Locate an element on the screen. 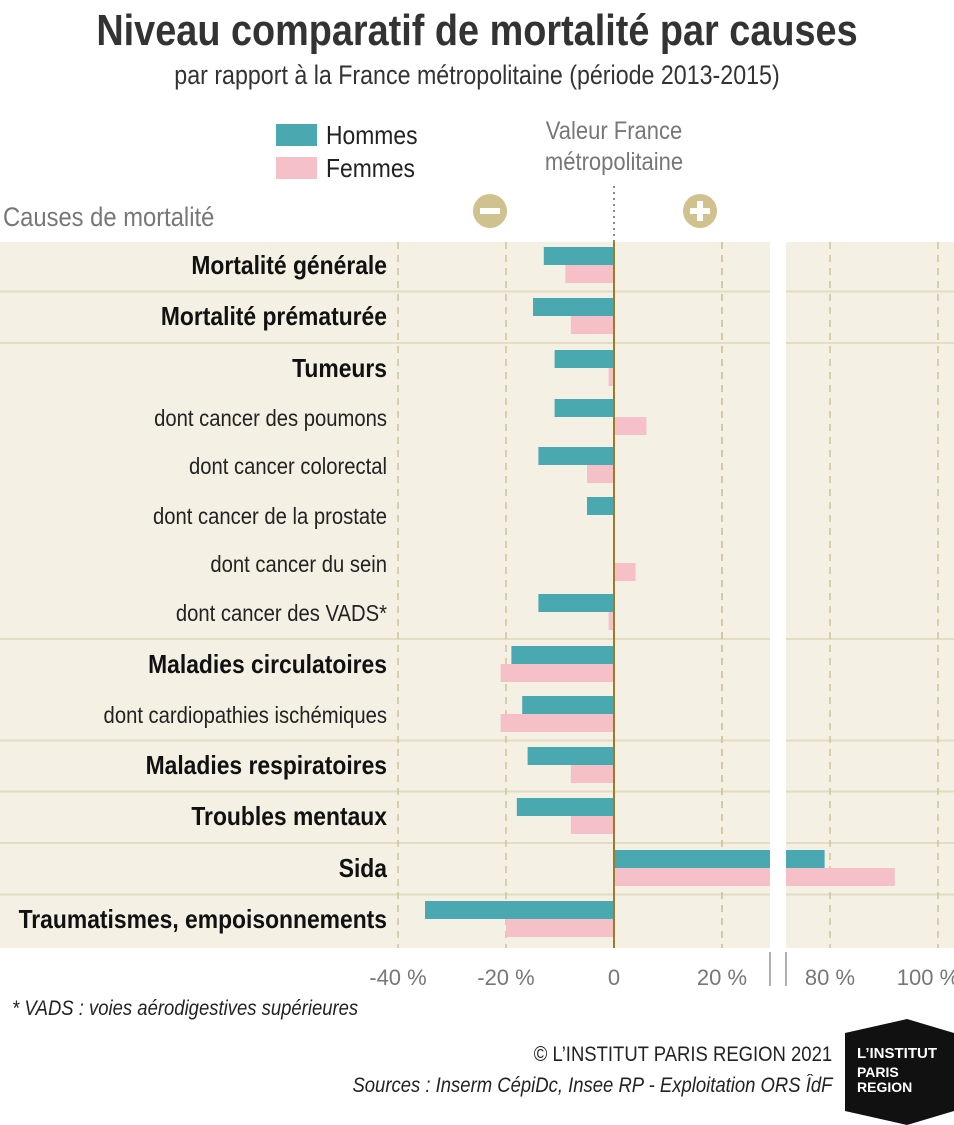 Image resolution: width=954 pixels, height=1125 pixels. minus-circle-icon is located at coordinates (490, 211).